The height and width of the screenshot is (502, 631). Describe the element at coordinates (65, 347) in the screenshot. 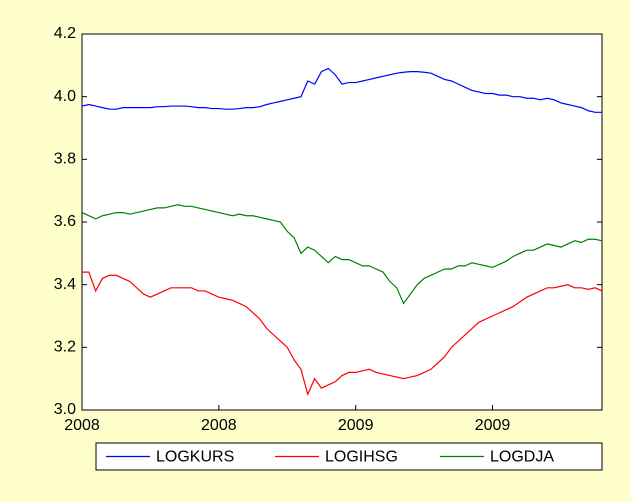

I see `y-tick-label: 3.2` at that location.